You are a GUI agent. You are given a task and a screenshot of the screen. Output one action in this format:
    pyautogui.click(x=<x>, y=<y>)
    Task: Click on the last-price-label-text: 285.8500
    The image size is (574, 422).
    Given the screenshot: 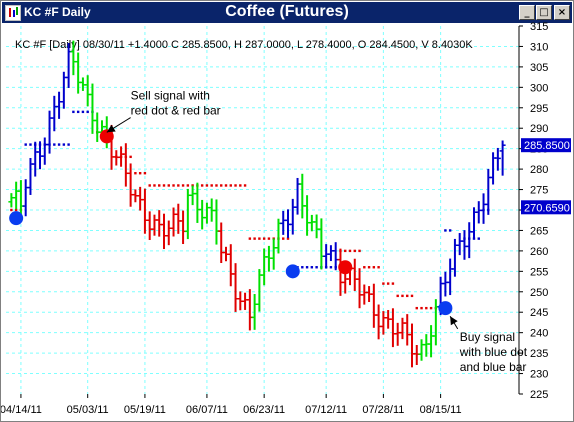 What is the action you would take?
    pyautogui.click(x=547, y=146)
    